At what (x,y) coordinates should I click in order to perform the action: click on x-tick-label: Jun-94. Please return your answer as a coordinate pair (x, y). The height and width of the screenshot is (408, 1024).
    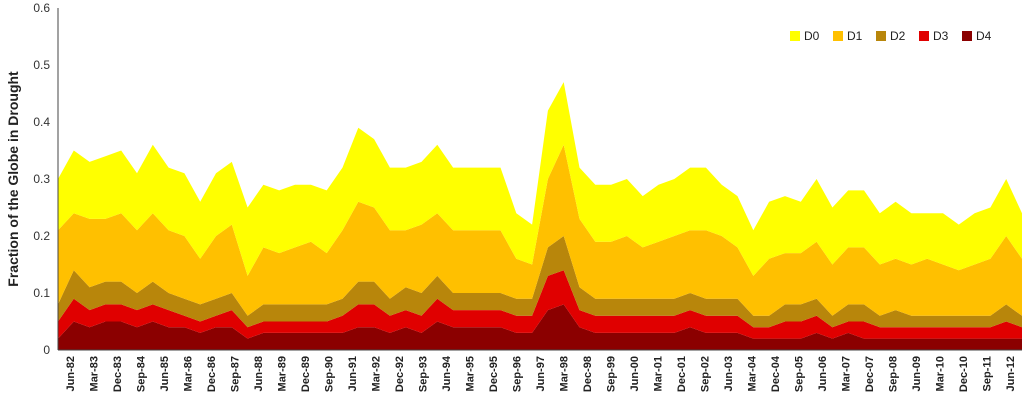
    Looking at the image, I should click on (447, 373).